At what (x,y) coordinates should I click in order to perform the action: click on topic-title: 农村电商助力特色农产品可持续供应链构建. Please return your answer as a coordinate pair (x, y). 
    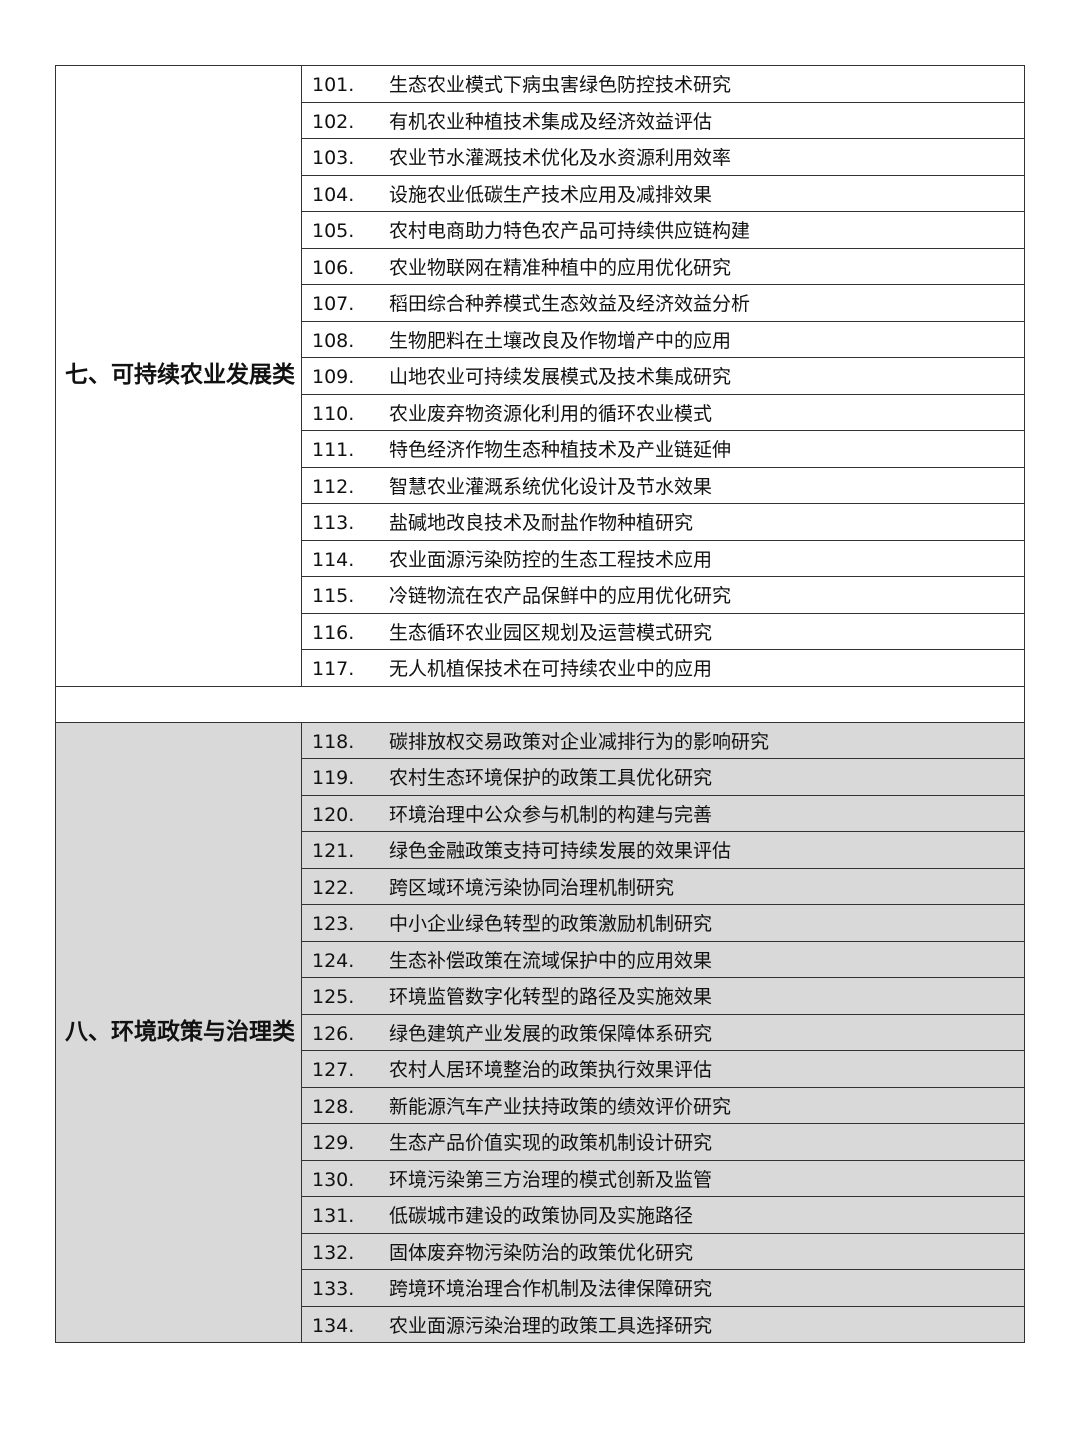
    Looking at the image, I should click on (570, 231).